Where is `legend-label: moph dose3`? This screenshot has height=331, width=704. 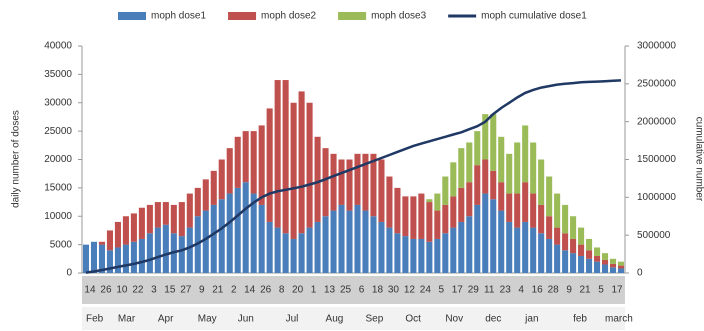
legend-label: moph dose3 is located at coordinates (398, 16).